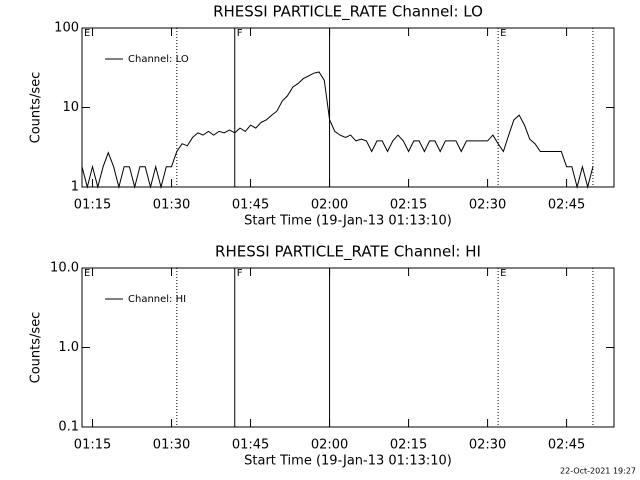  What do you see at coordinates (158, 59) in the screenshot?
I see `legend-label: Channel: LO` at bounding box center [158, 59].